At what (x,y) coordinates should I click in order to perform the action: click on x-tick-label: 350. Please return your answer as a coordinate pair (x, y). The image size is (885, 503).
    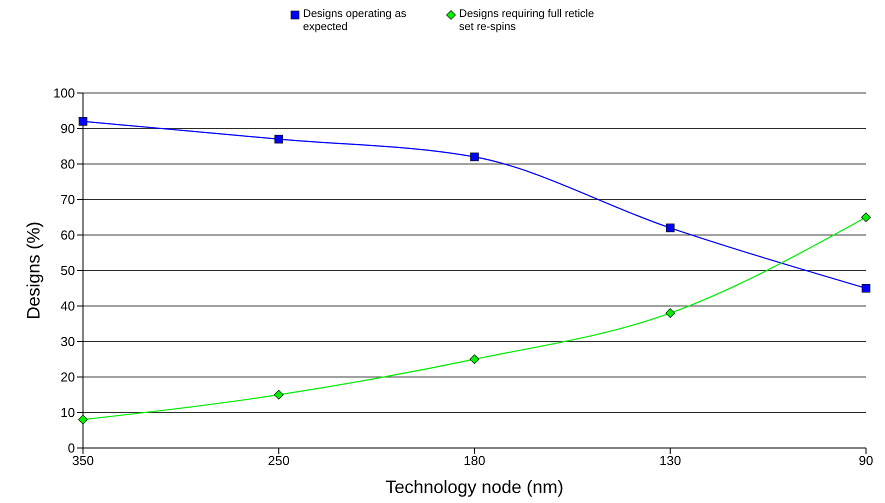
    Looking at the image, I should click on (83, 460).